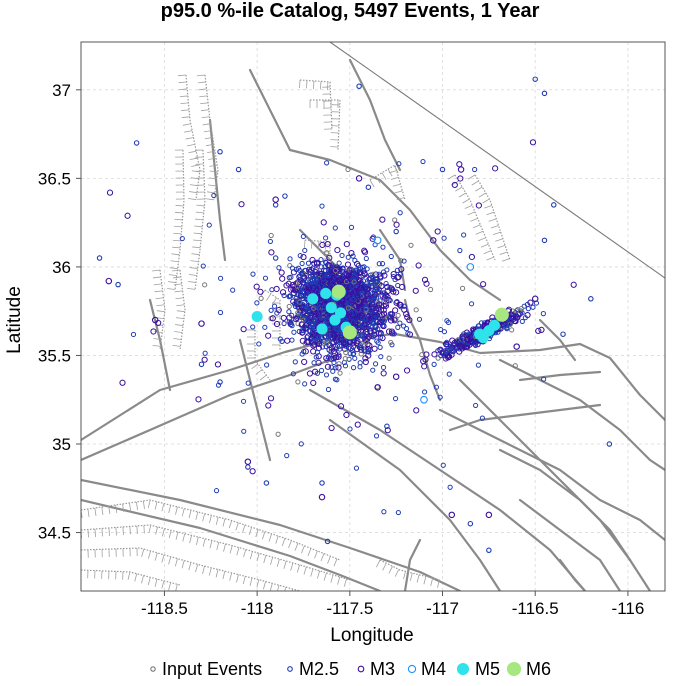 The width and height of the screenshot is (700, 686). I want to click on legend-label: M5, so click(487, 669).